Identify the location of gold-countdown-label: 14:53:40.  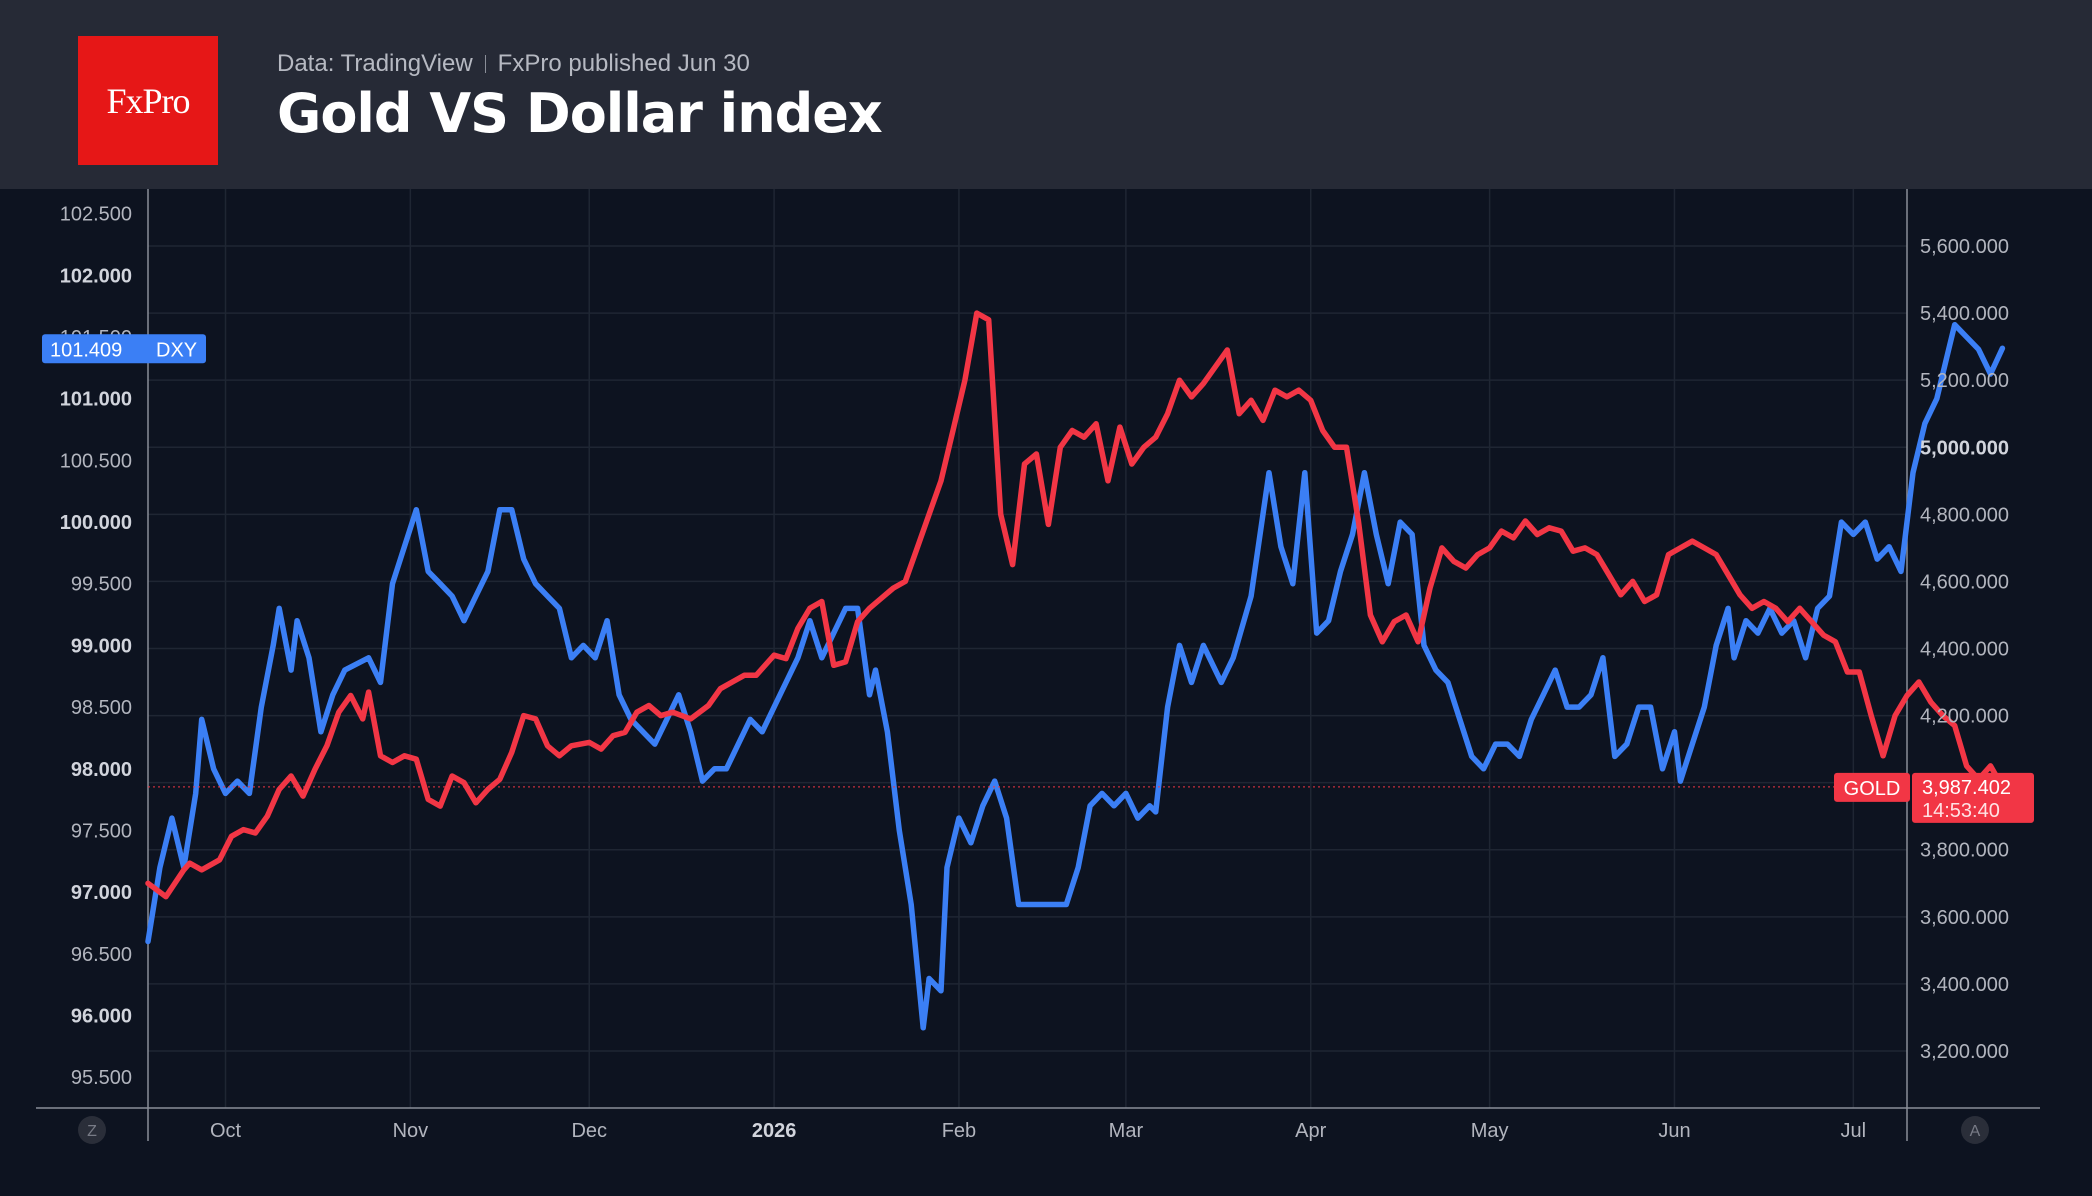
(1961, 811).